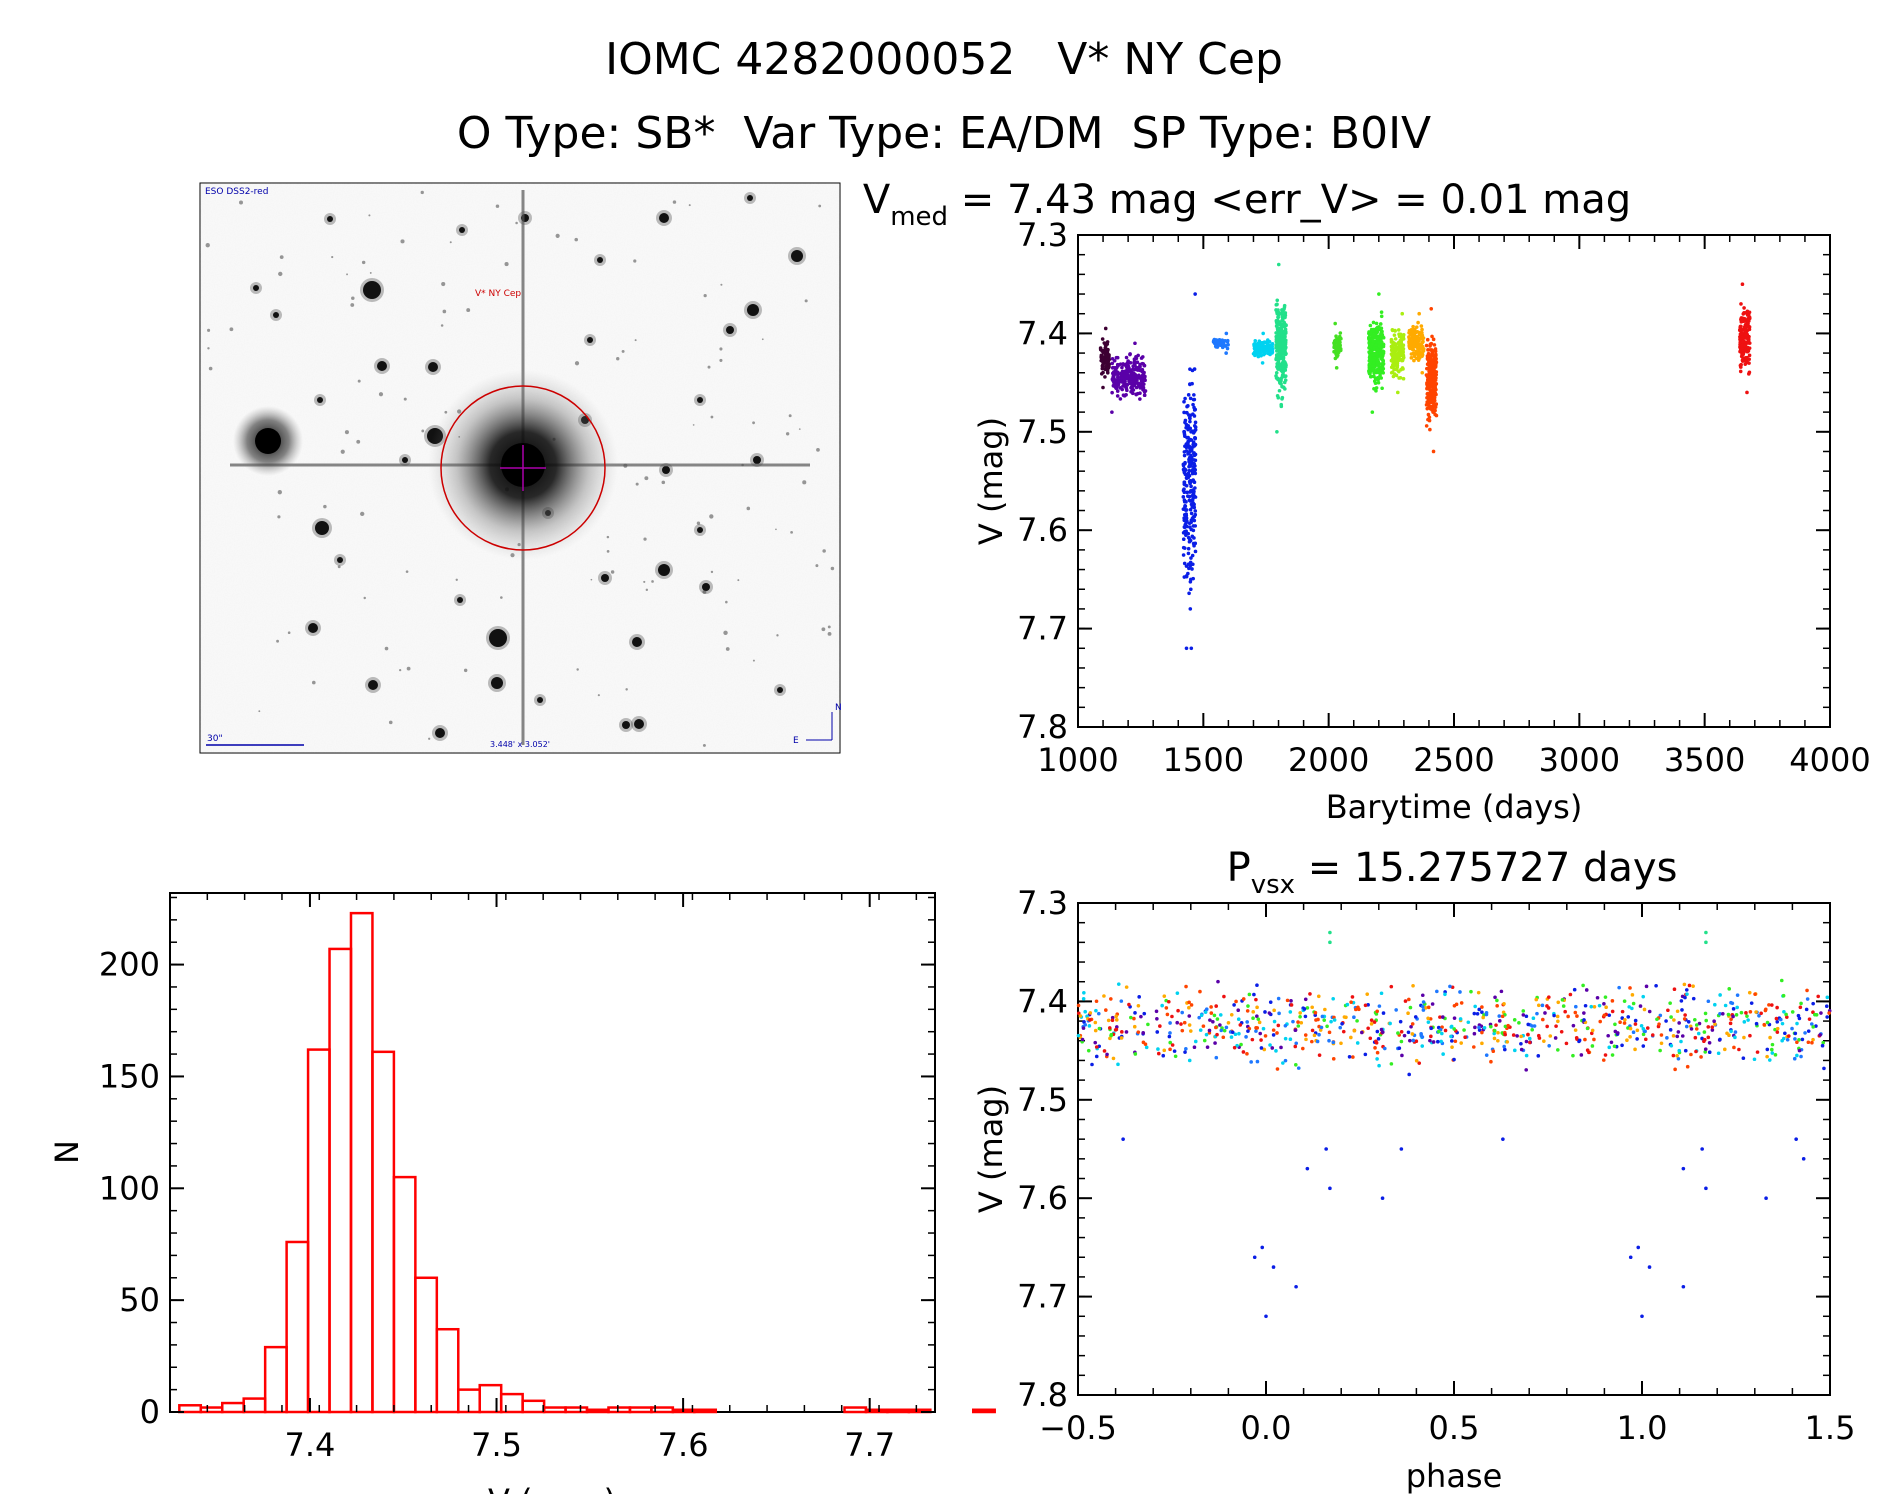  Describe the element at coordinates (1042, 903) in the screenshot. I see `y-tick-label: 7.3` at that location.